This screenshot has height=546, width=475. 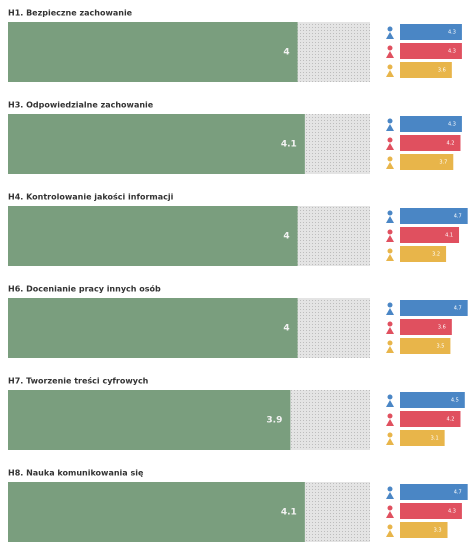 What do you see at coordinates (438, 531) in the screenshot?
I see `group-label: 3.3` at bounding box center [438, 531].